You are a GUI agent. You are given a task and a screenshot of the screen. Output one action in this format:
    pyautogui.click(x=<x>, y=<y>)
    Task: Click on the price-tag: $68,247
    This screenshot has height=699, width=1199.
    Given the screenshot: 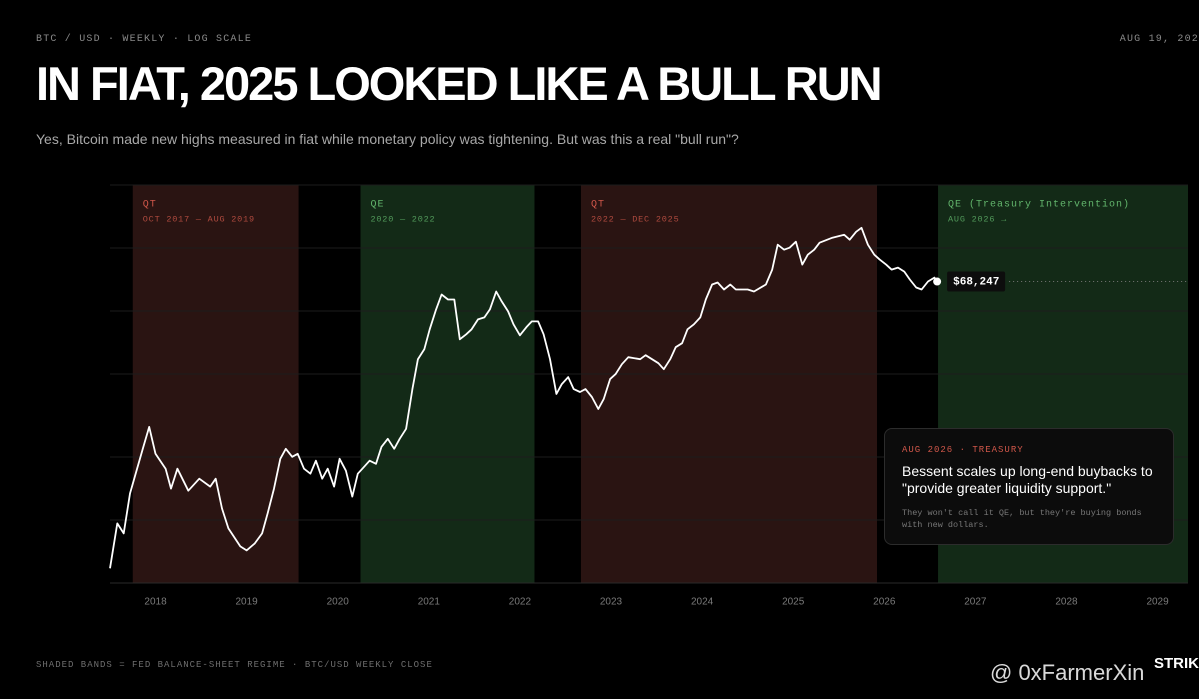 What is the action you would take?
    pyautogui.click(x=976, y=282)
    